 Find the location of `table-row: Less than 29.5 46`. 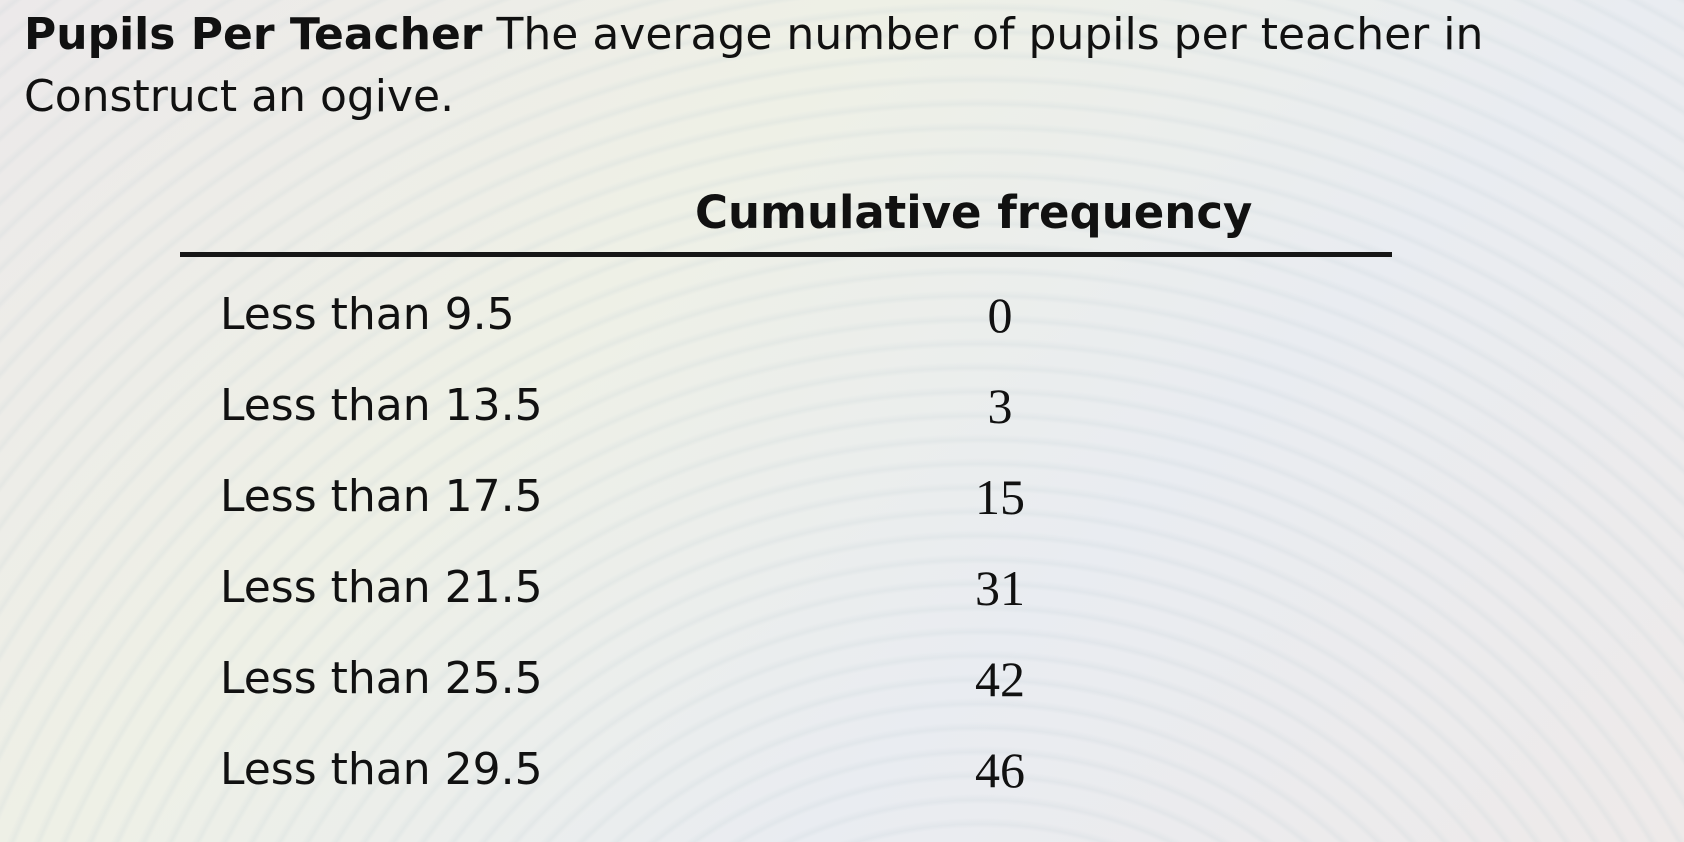

table-row: Less than 29.5 46 is located at coordinates (786, 785).